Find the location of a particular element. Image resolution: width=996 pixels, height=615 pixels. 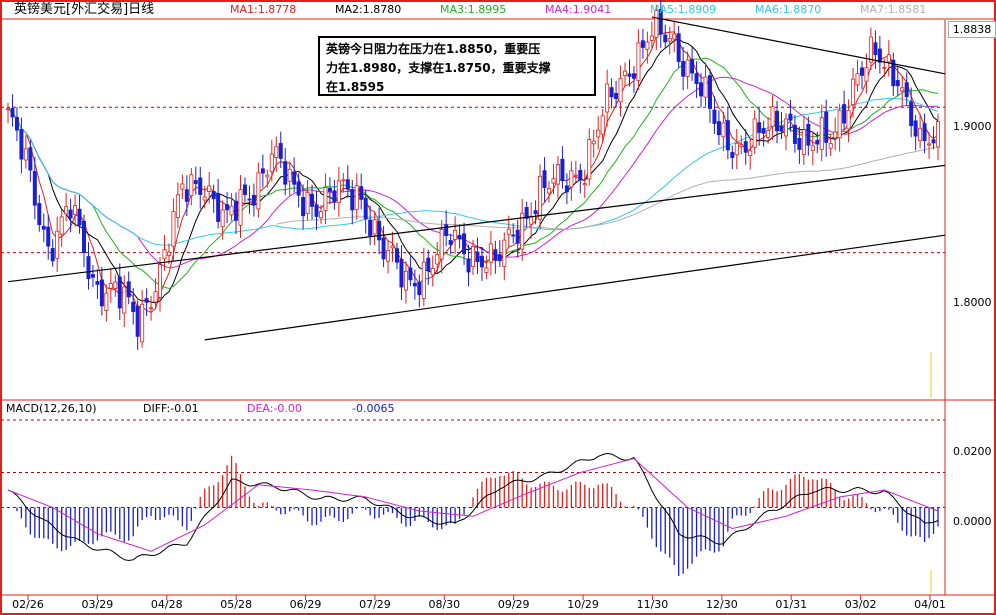

annotation-line: 英镑今日阻力在压力在1.8850，重要压 is located at coordinates (433, 49).